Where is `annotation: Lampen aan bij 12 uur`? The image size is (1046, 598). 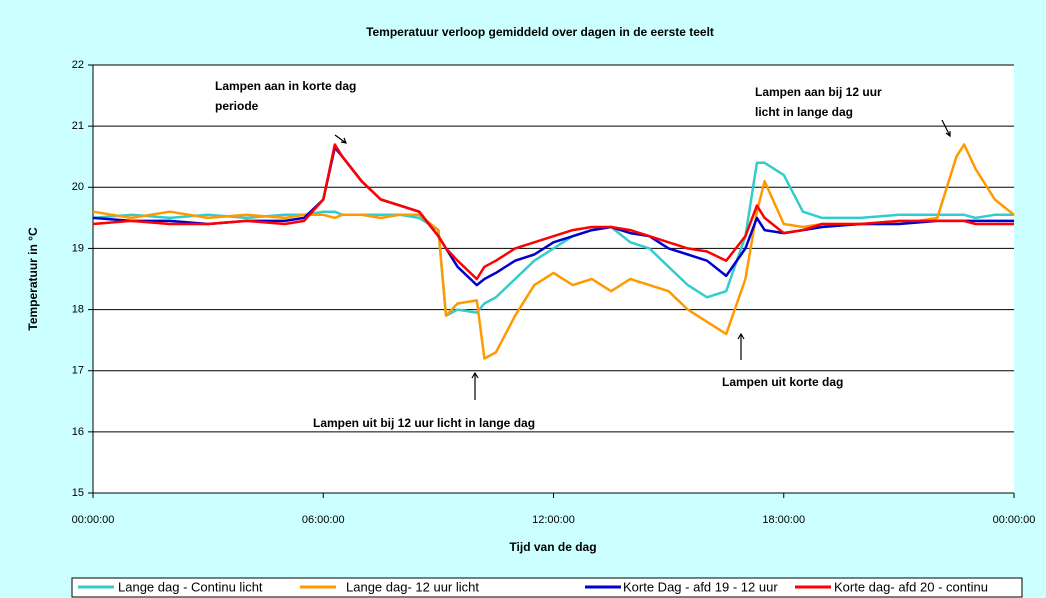
annotation: Lampen aan bij 12 uur is located at coordinates (818, 92).